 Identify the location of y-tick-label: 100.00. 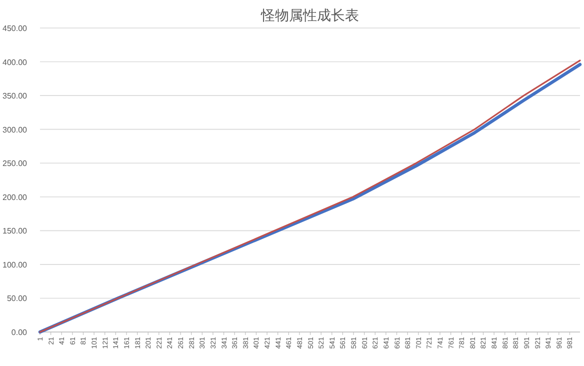
(15, 265).